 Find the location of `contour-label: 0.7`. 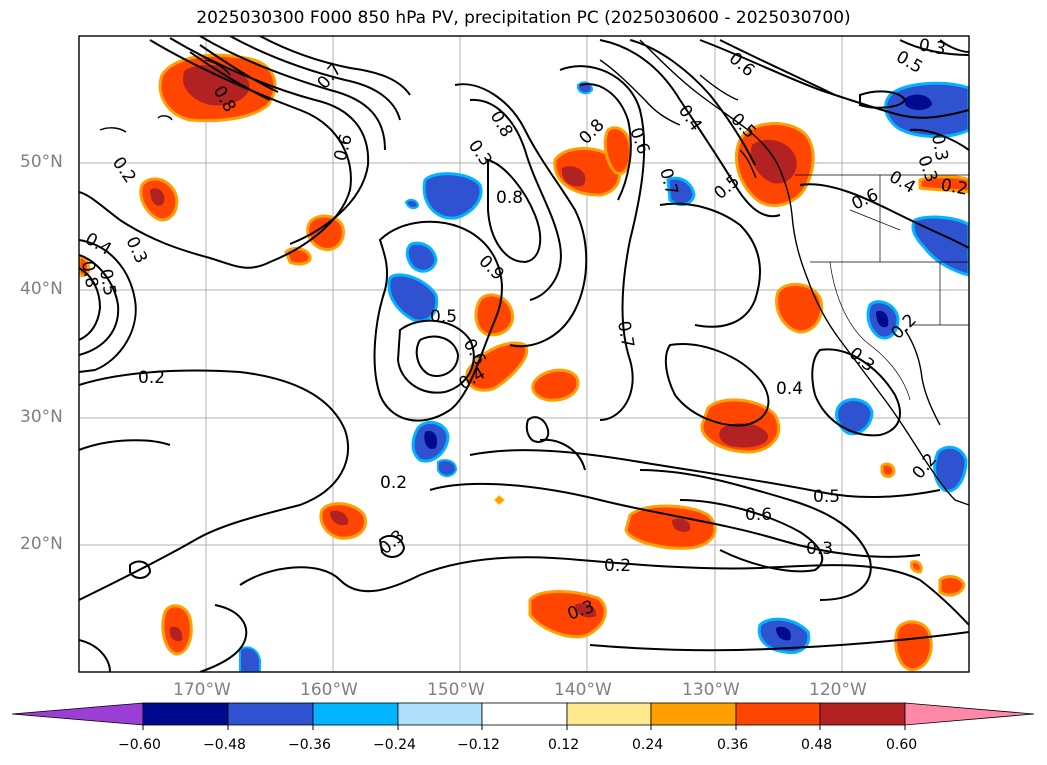

contour-label: 0.7 is located at coordinates (625, 334).